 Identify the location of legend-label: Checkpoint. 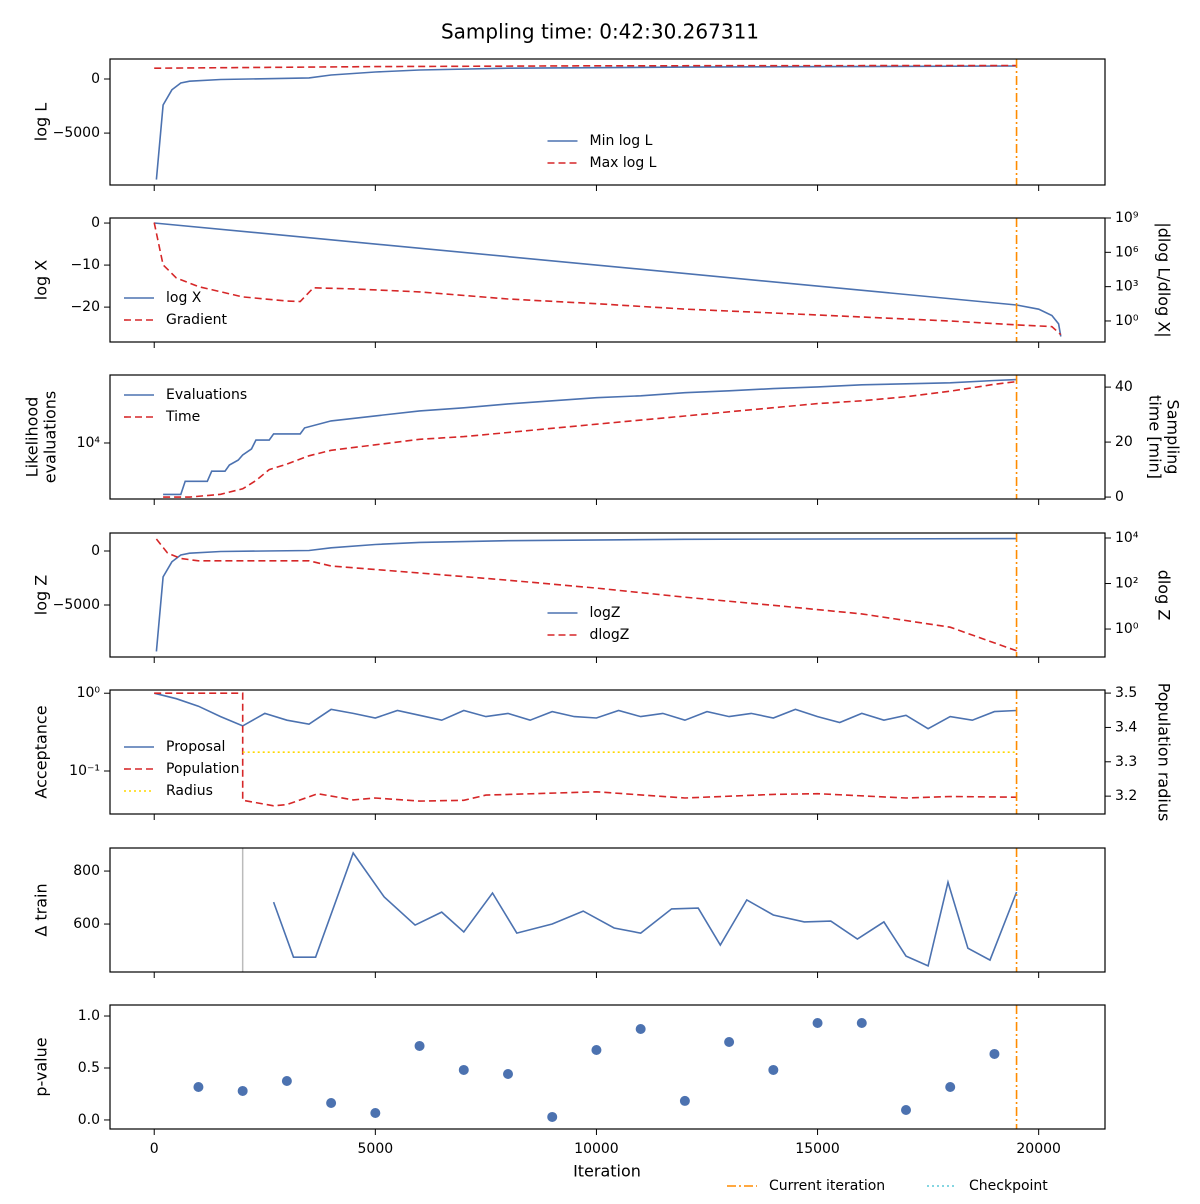
(1008, 1186).